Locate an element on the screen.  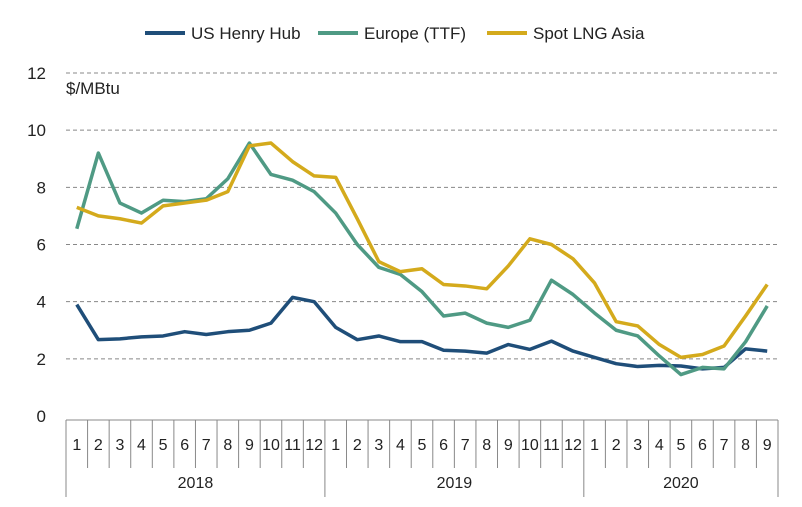
y-tick-label: 4 is located at coordinates (41, 302).